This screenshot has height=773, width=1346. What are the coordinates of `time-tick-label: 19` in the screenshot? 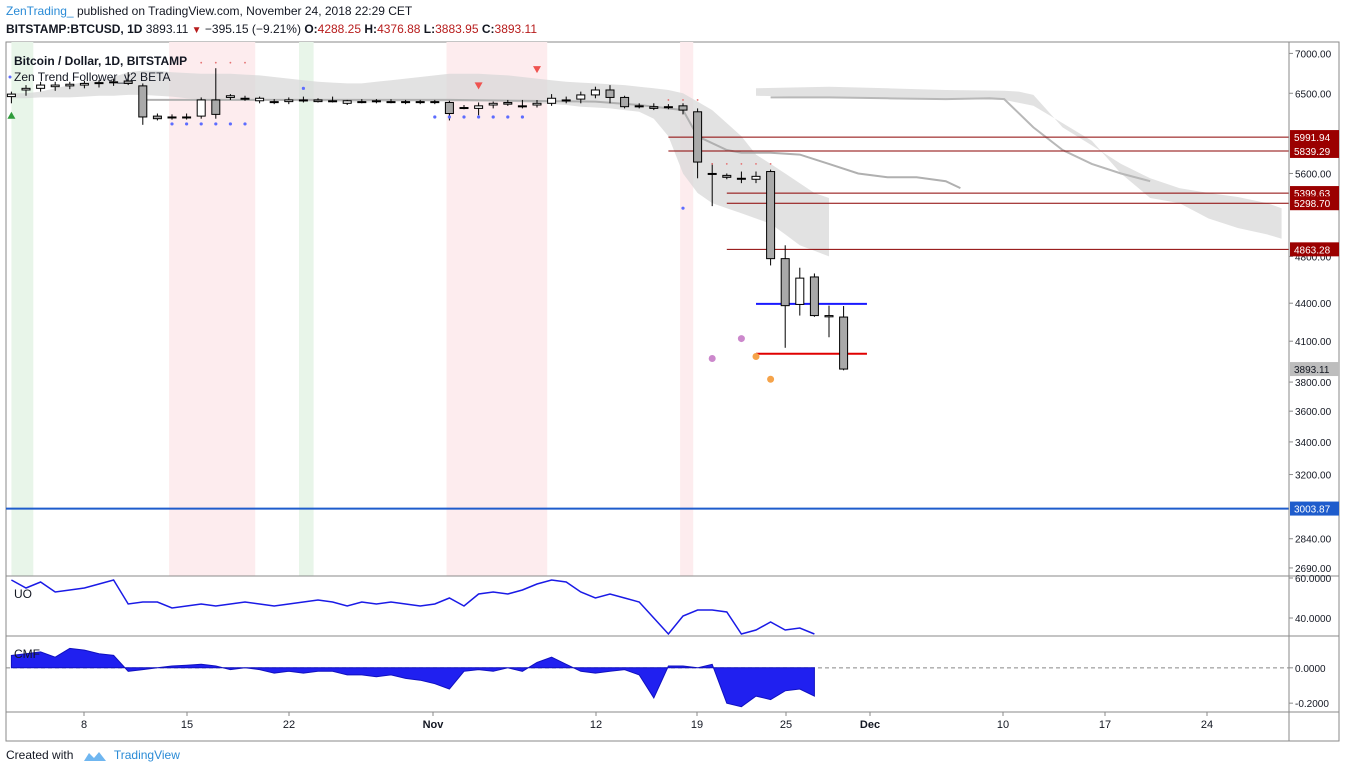 It's located at (697, 725).